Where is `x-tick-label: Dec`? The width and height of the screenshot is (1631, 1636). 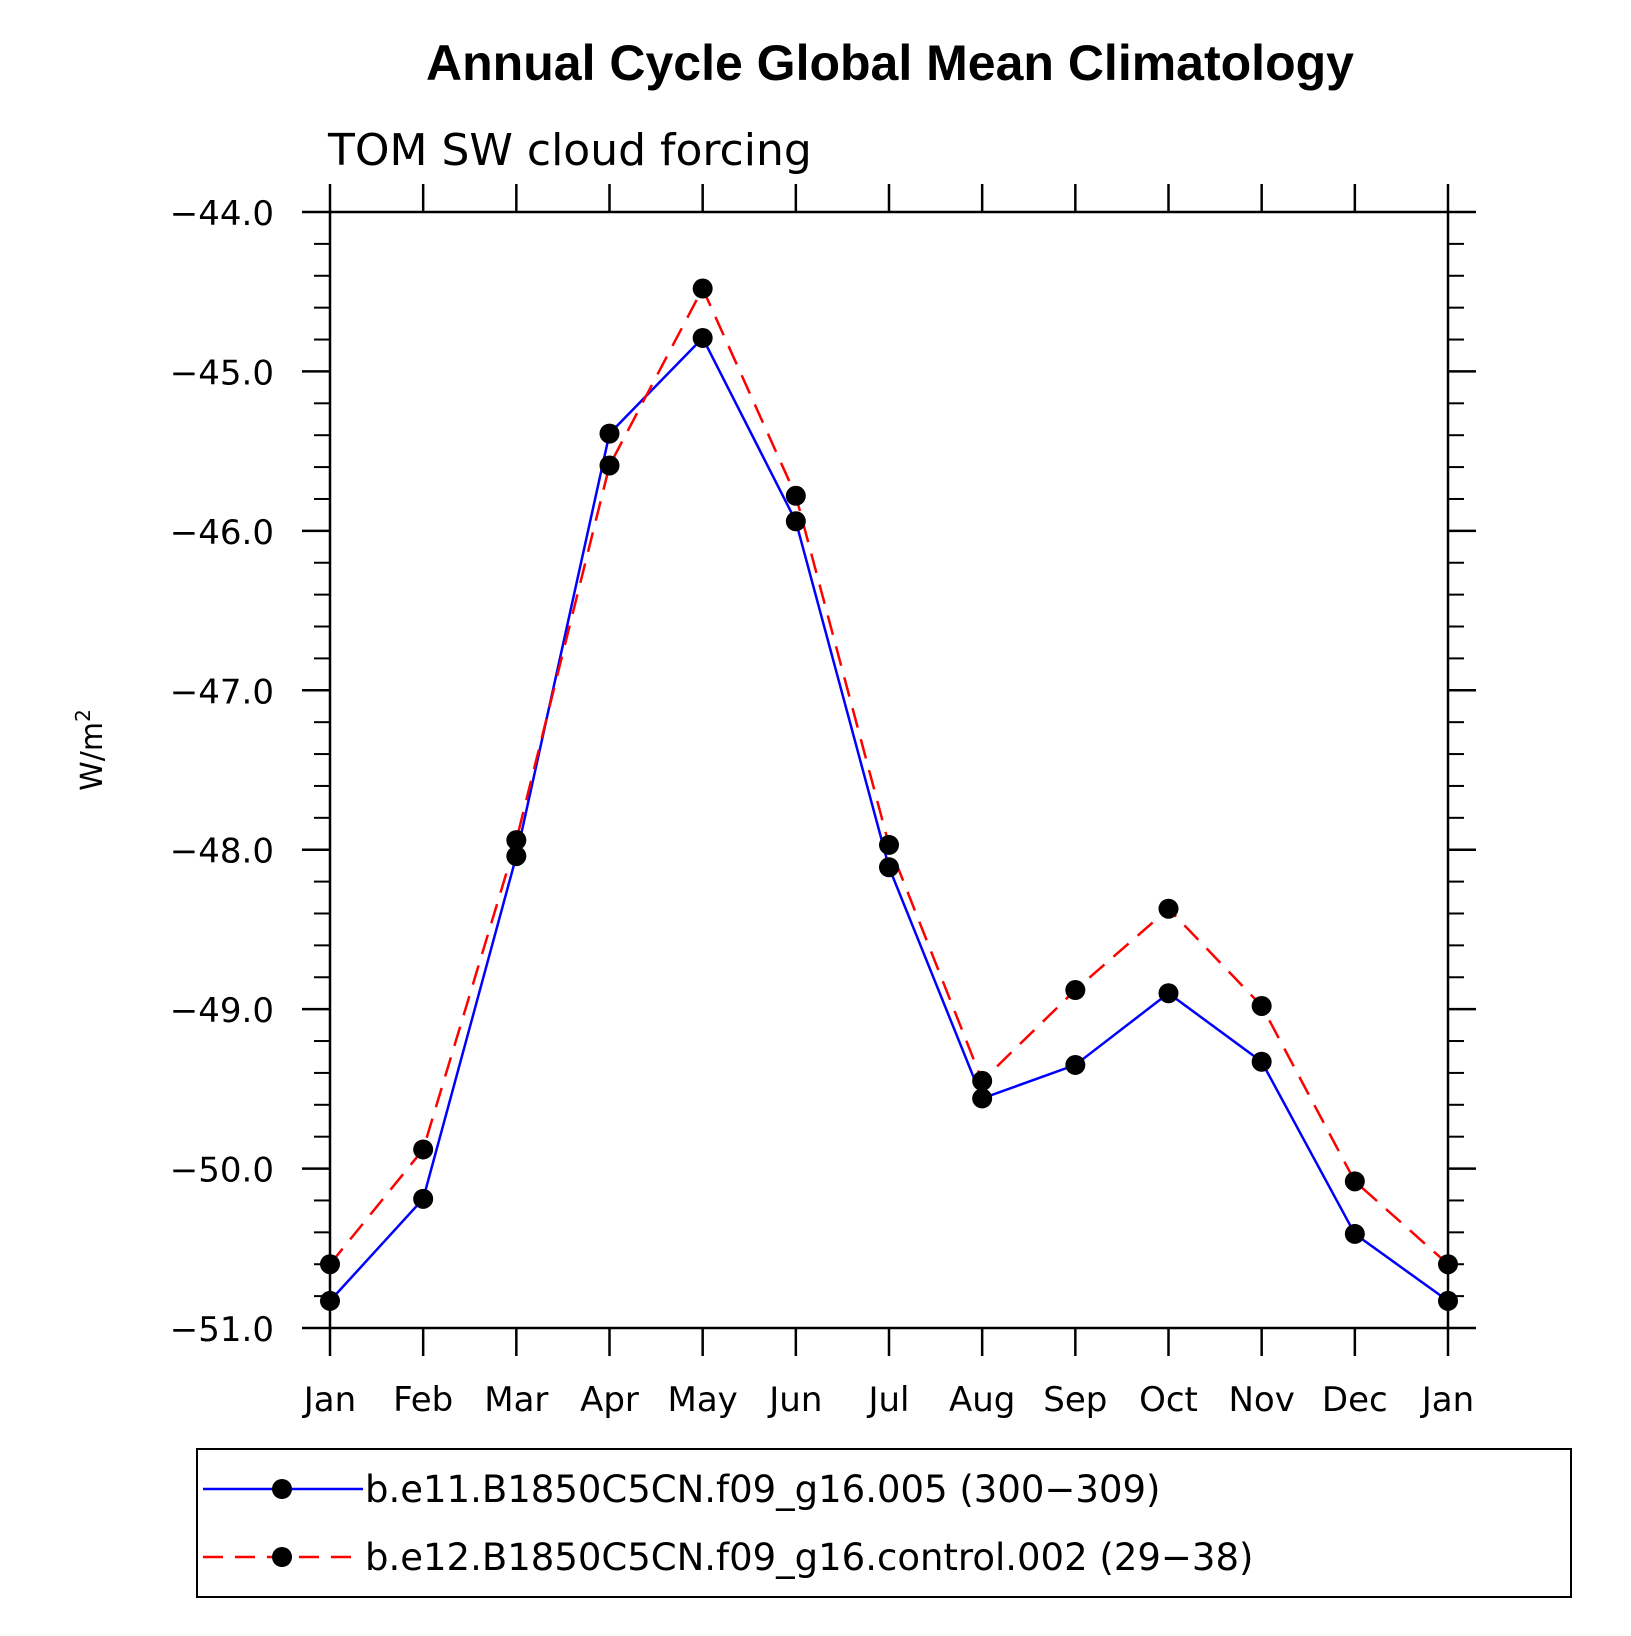 x-tick-label: Dec is located at coordinates (1355, 1400).